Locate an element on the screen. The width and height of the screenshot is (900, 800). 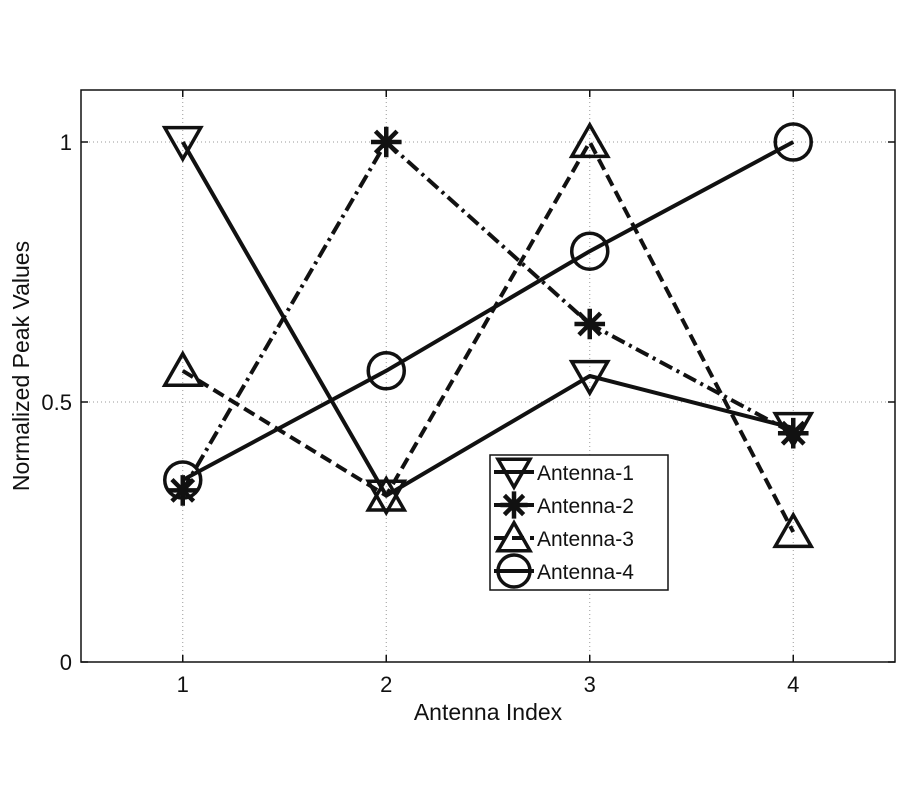
x-tick-label: 1 is located at coordinates (183, 684).